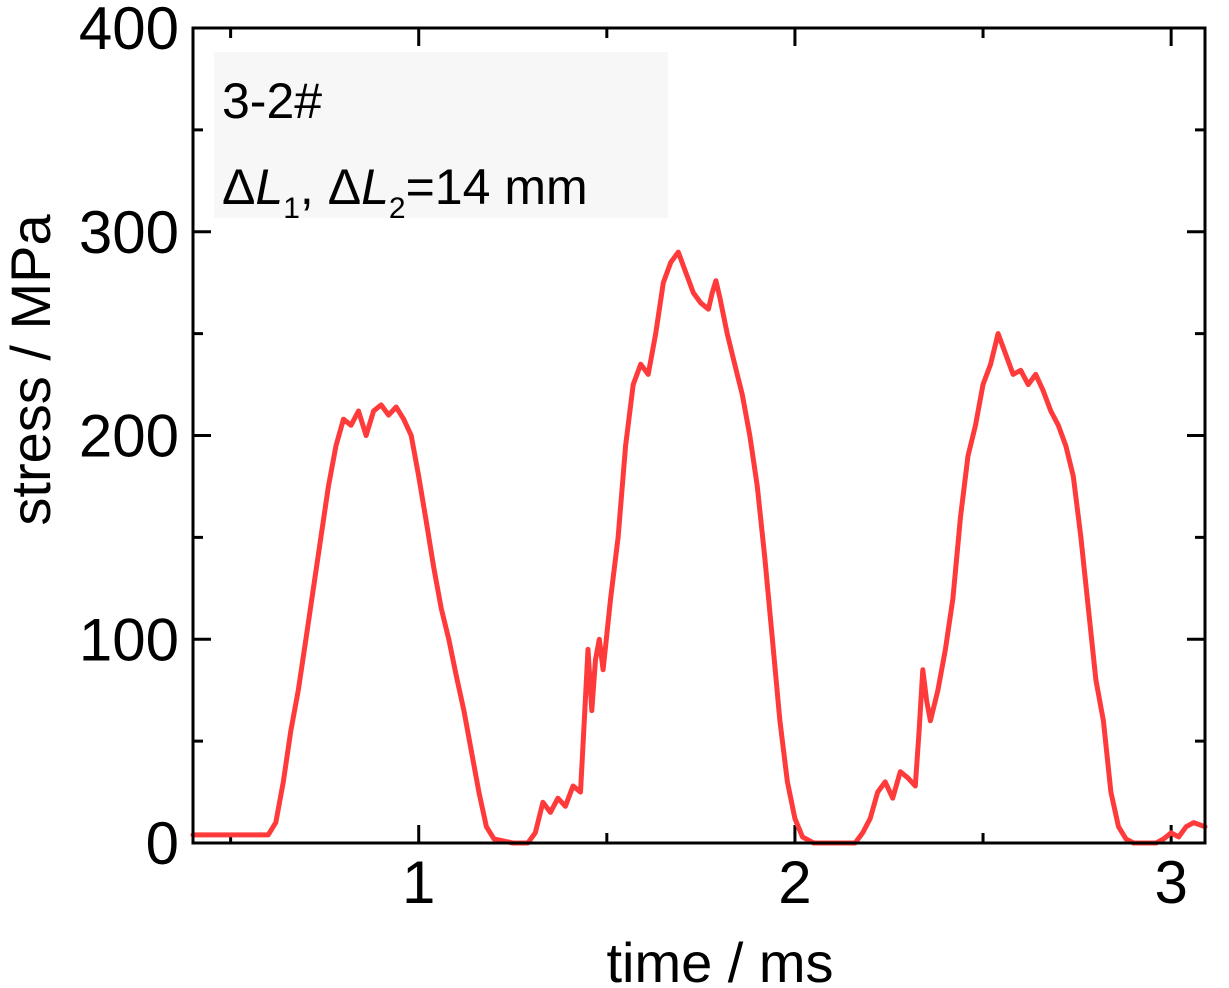 This screenshot has height=988, width=1229. What do you see at coordinates (291, 208) in the screenshot?
I see `subscript-1: 1` at bounding box center [291, 208].